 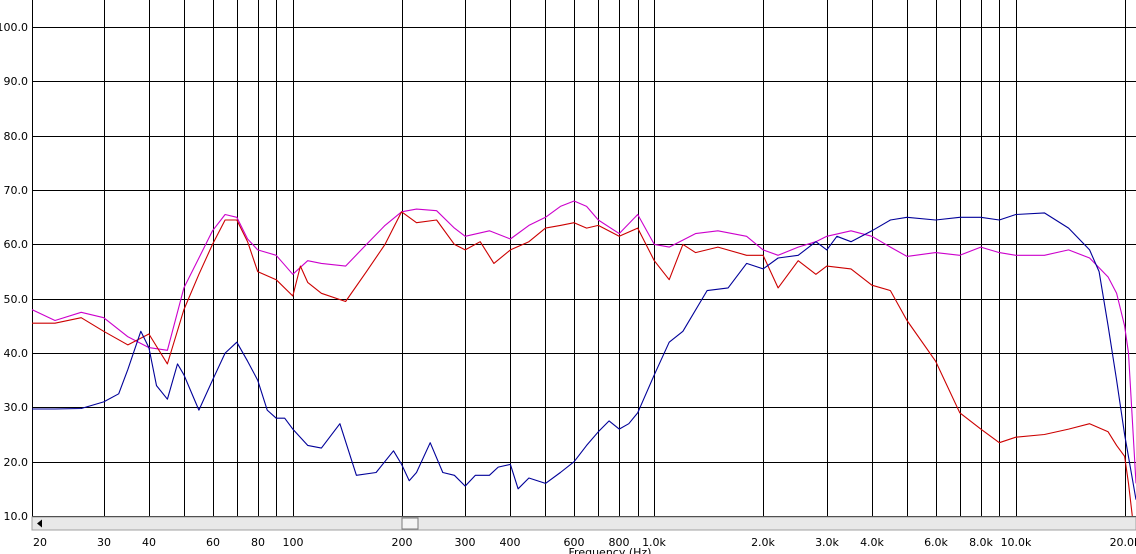 What do you see at coordinates (16, 81) in the screenshot?
I see `y-tick-label: 90.0` at bounding box center [16, 81].